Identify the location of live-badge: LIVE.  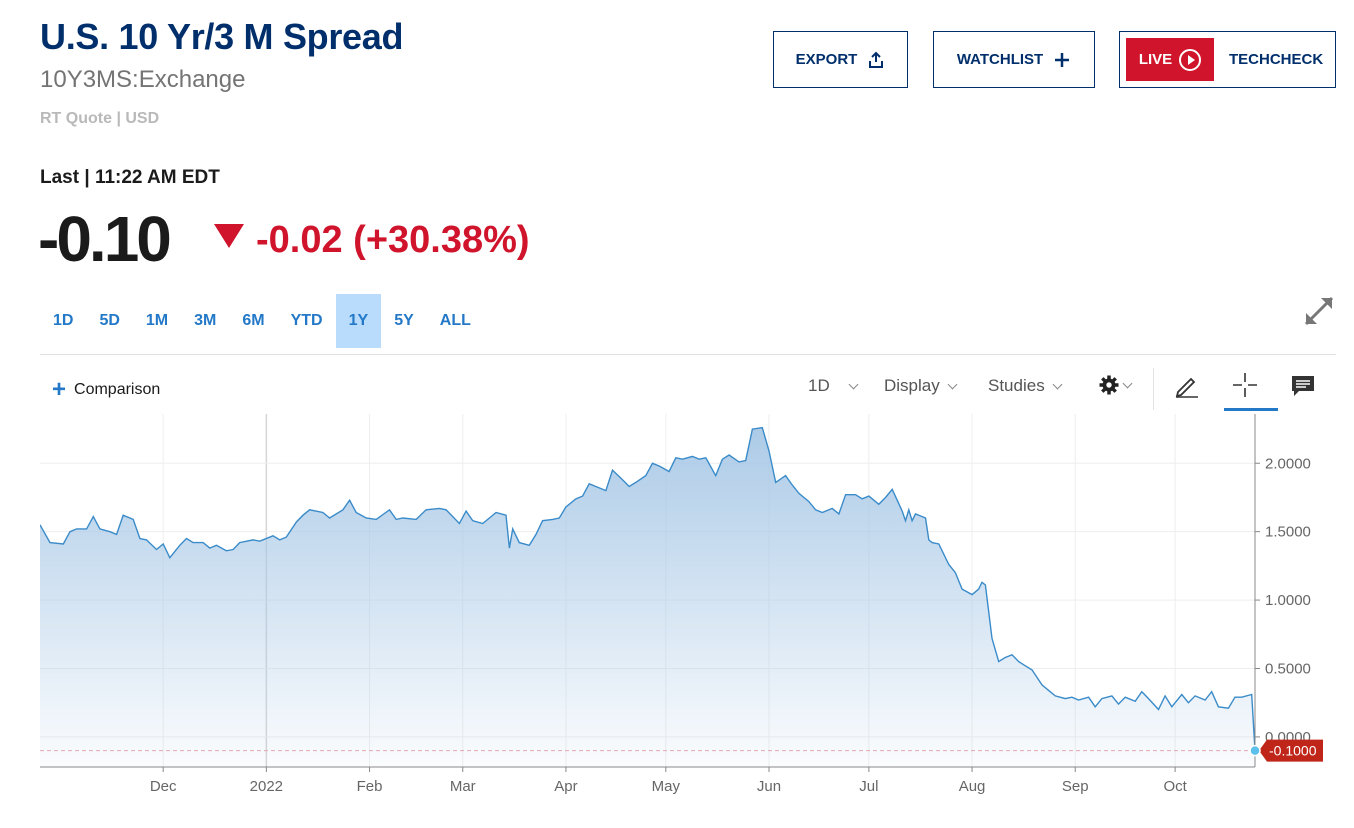
(1170, 59).